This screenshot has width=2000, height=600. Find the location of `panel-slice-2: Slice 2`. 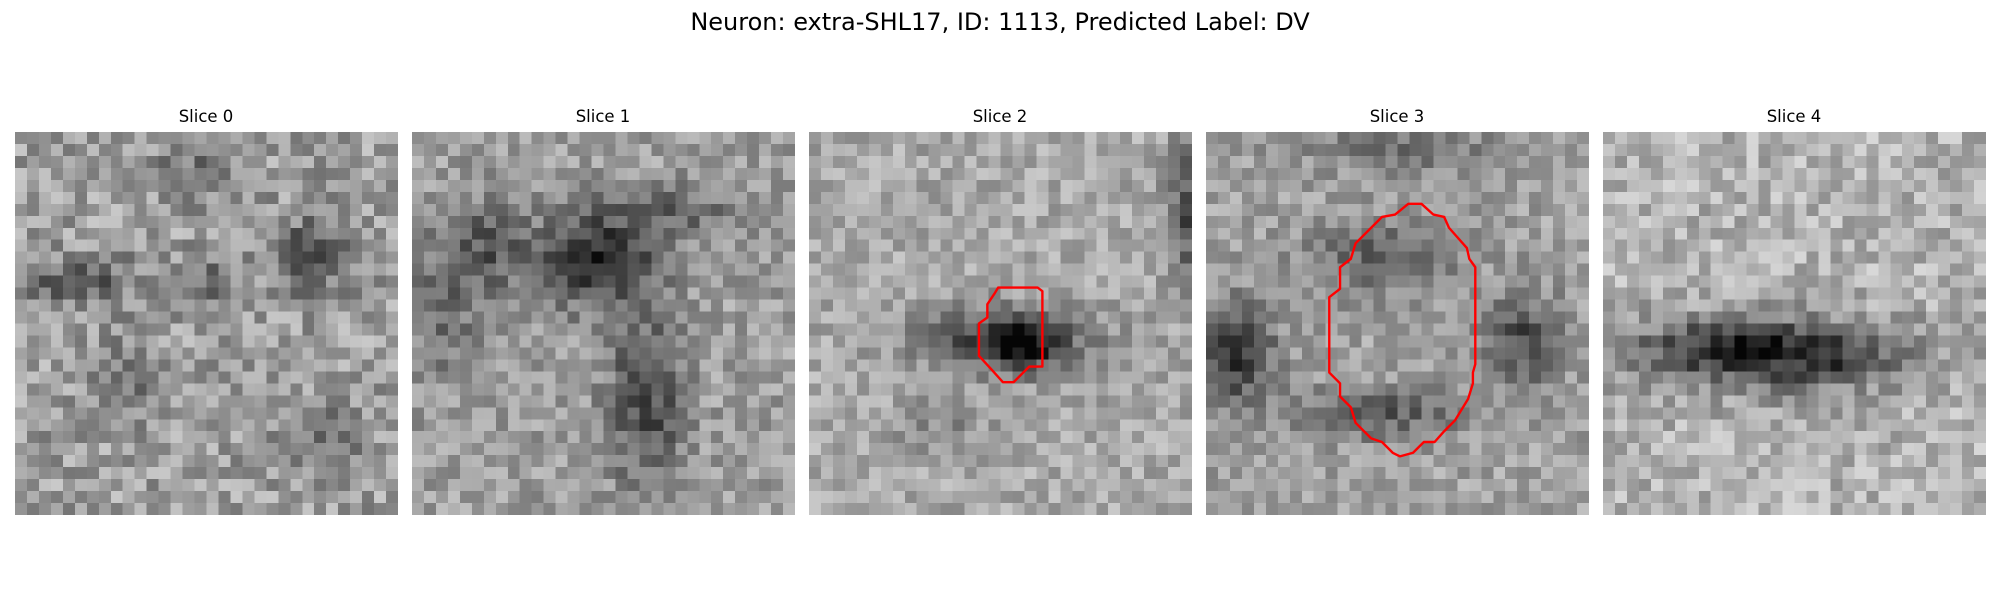

panel-slice-2: Slice 2 is located at coordinates (1000, 310).